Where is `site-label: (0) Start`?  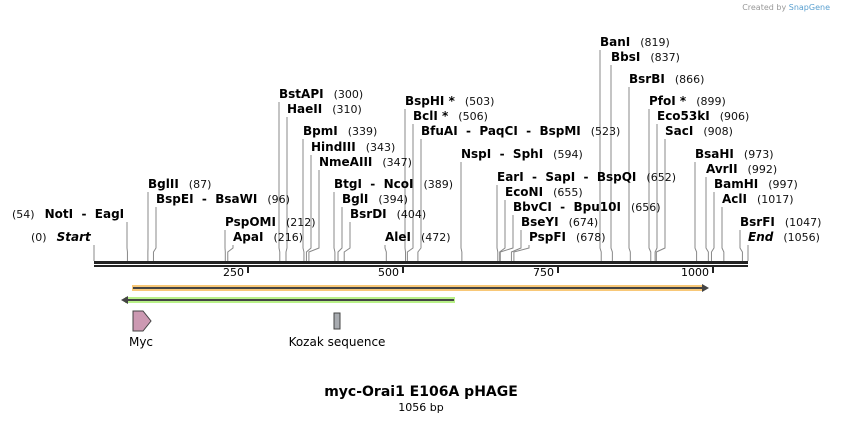 site-label: (0) Start is located at coordinates (61, 237).